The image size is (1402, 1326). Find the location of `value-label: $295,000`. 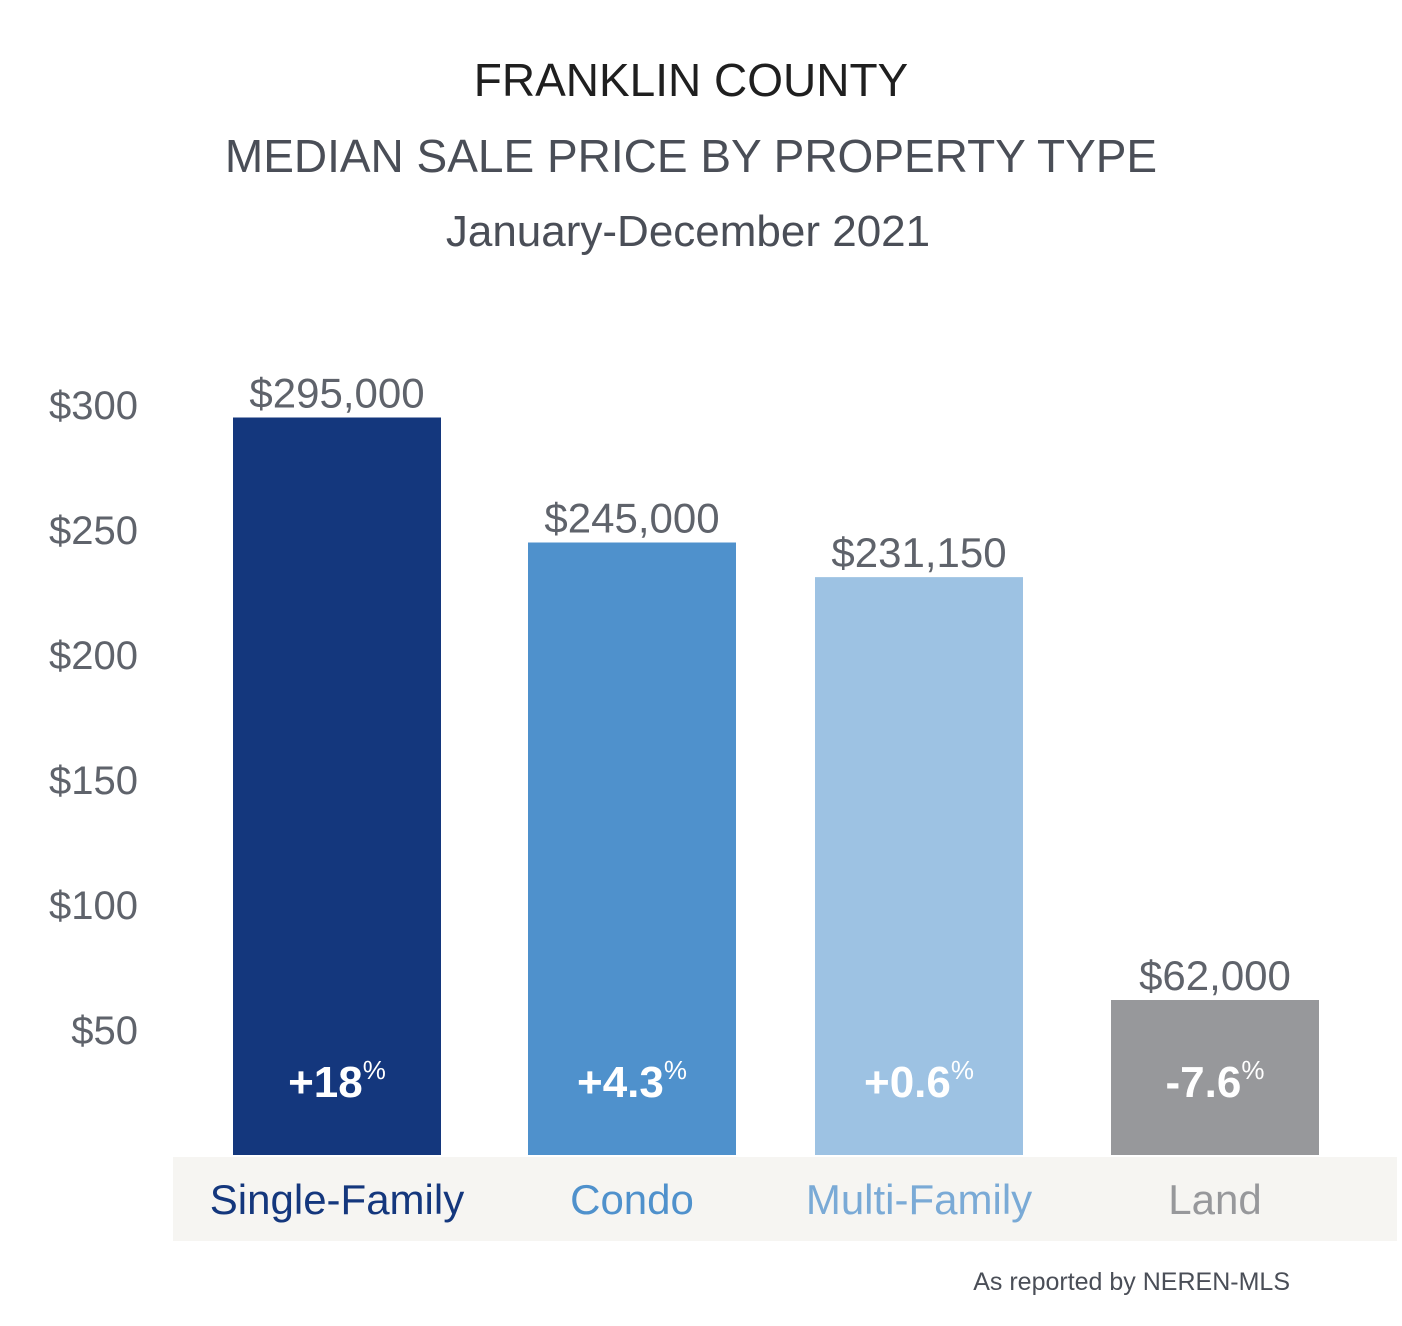

value-label: $295,000 is located at coordinates (336, 393).